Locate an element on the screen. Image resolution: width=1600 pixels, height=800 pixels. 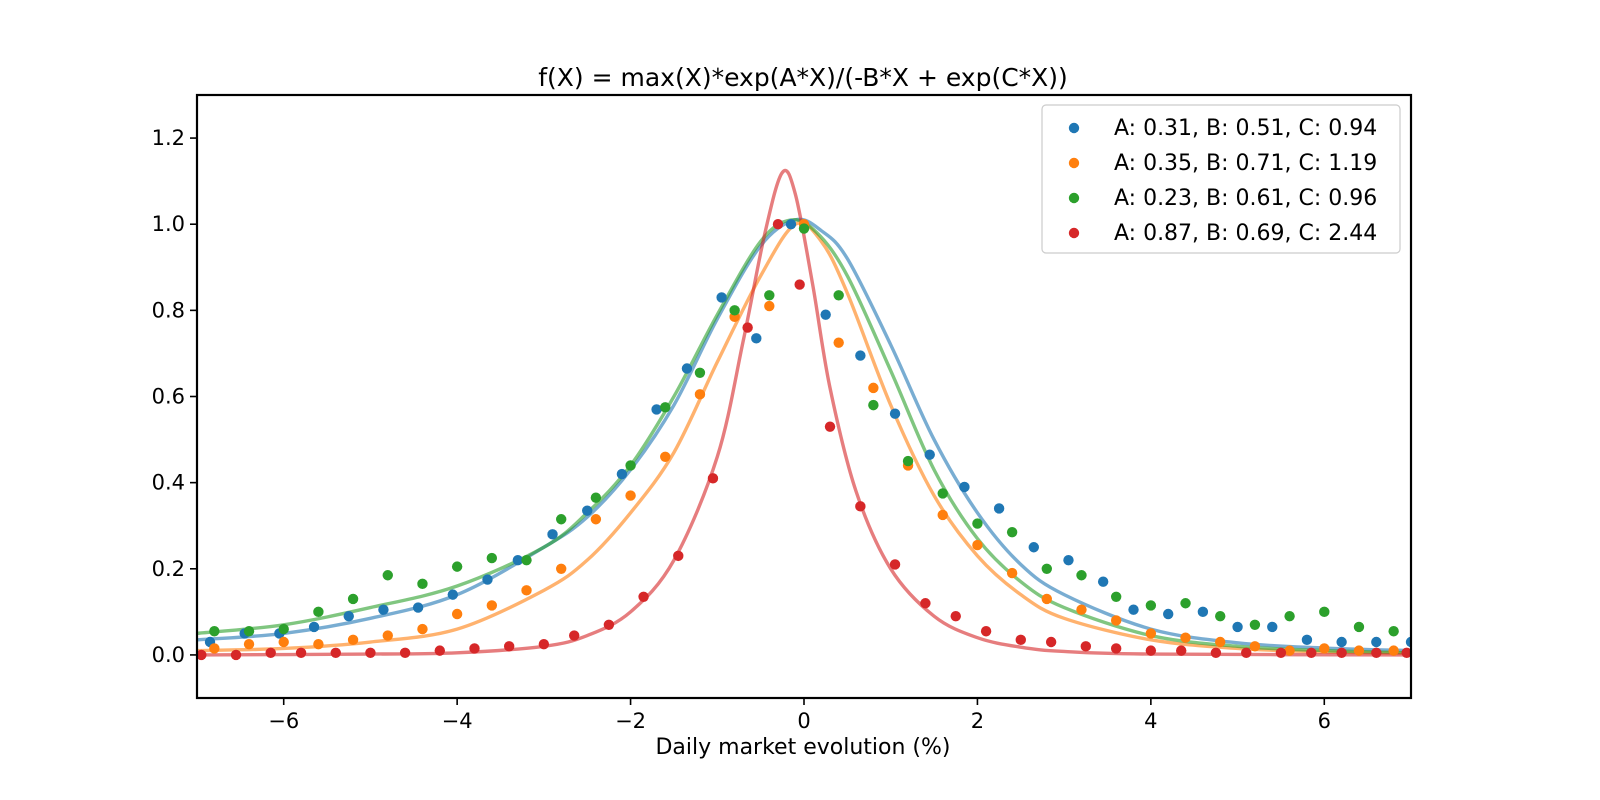
legend-entry-label: A: 0.35, B: 0.71, C: 1.19 is located at coordinates (1245, 163).